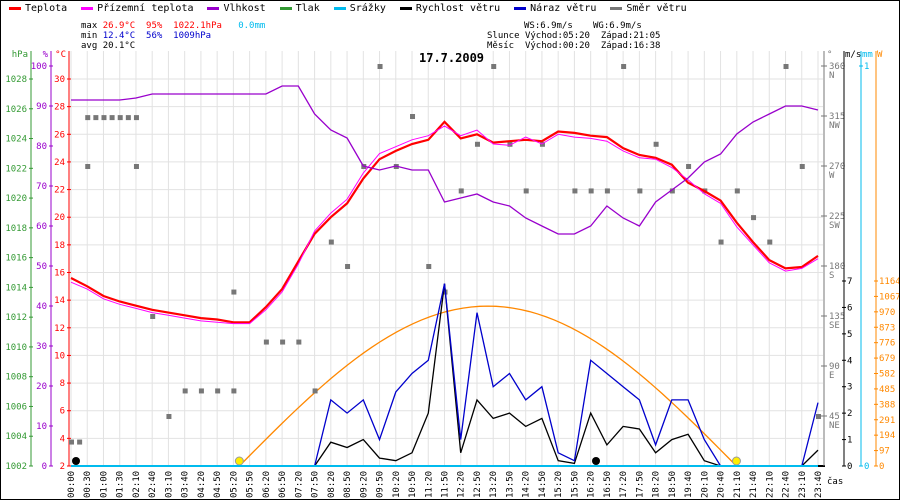  What do you see at coordinates (59, 329) in the screenshot?
I see `temp-tick-label: 12` at bounding box center [59, 329].